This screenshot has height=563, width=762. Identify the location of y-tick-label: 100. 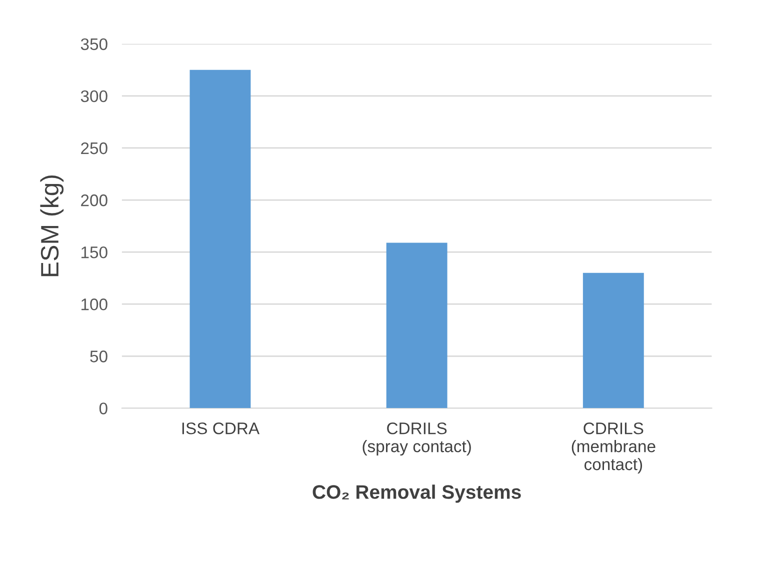
(94, 304).